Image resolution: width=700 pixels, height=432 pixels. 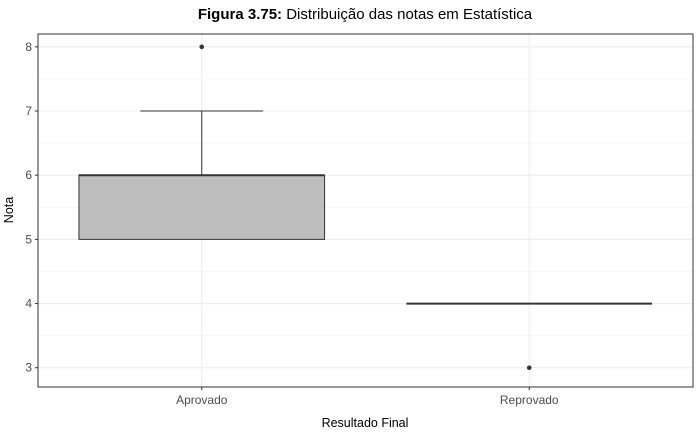 What do you see at coordinates (28, 111) in the screenshot?
I see `y-tick-label: 7` at bounding box center [28, 111].